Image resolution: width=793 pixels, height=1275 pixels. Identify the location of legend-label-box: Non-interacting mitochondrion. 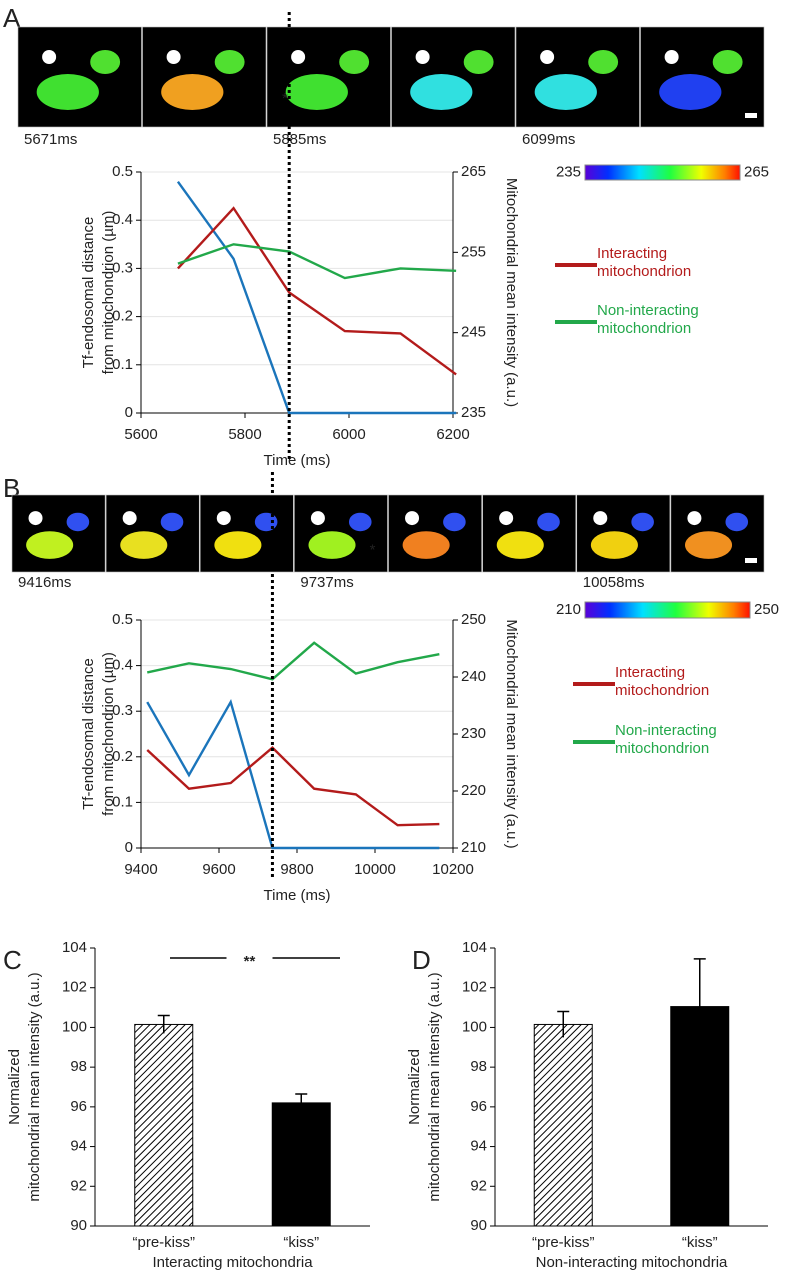
(648, 319).